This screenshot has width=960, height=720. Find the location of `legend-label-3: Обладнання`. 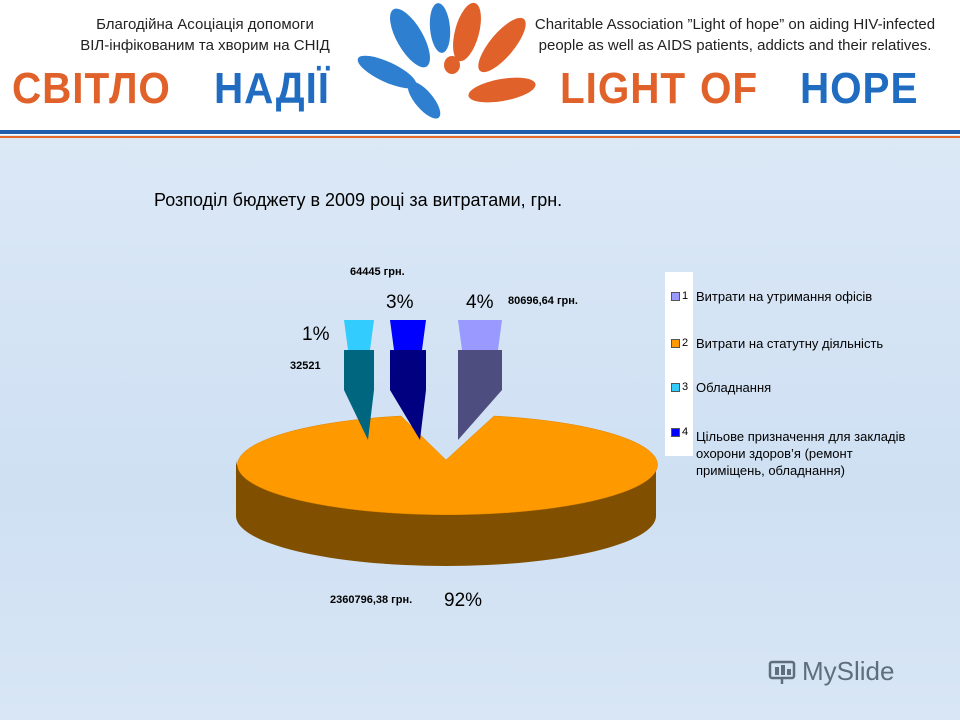

legend-label-3: Обладнання is located at coordinates (734, 387).